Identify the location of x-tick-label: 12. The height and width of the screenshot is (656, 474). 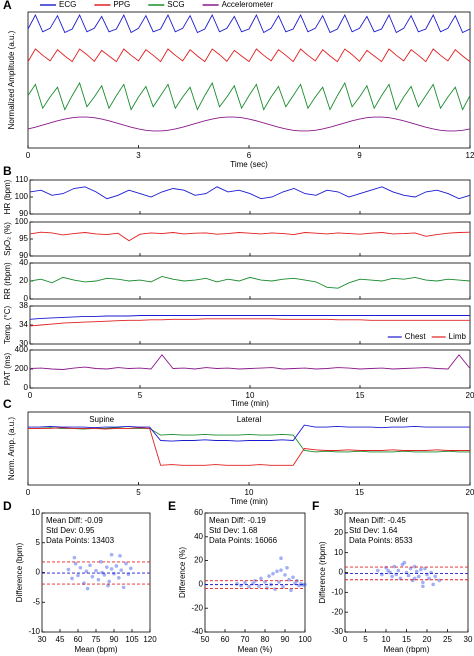
(470, 155).